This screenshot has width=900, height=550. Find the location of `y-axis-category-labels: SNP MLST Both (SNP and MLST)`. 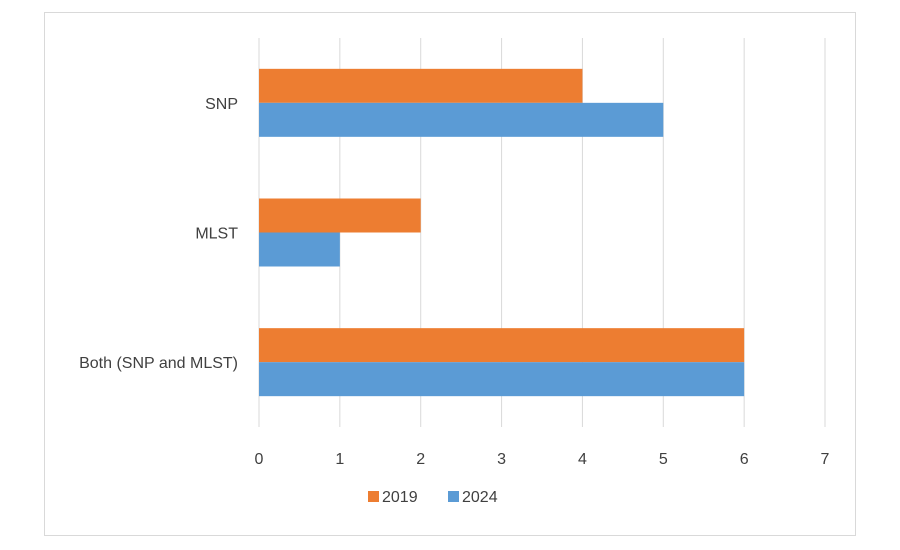

y-axis-category-labels: SNP MLST Both (SNP and MLST) is located at coordinates (158, 234).